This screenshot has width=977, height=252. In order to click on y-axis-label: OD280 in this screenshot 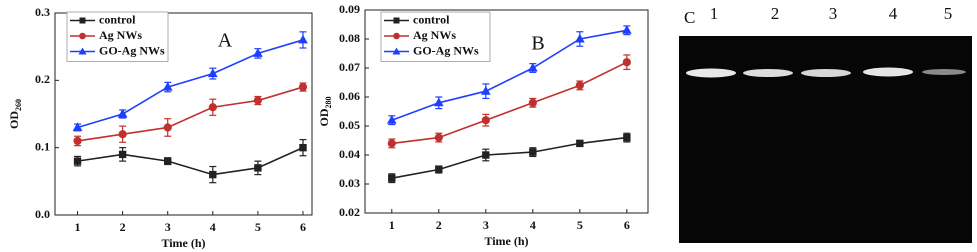, I will do `click(325, 112)`.